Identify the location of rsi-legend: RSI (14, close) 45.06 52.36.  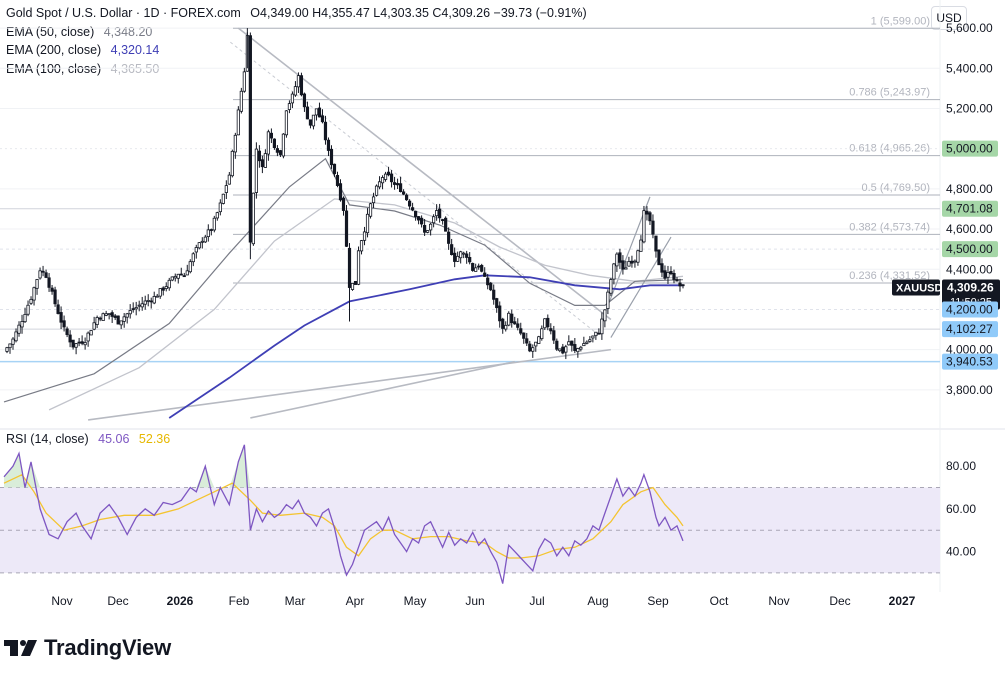
(88, 439).